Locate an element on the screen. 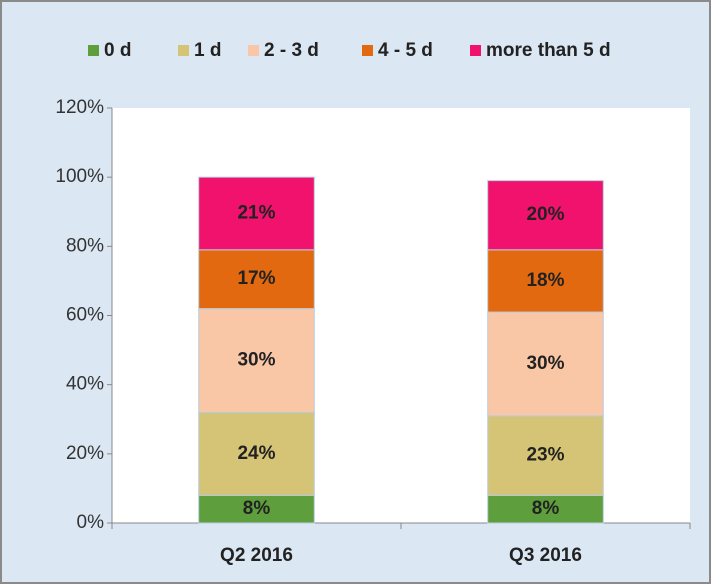 The image size is (711, 584). y-tick-label: 100% is located at coordinates (79, 176).